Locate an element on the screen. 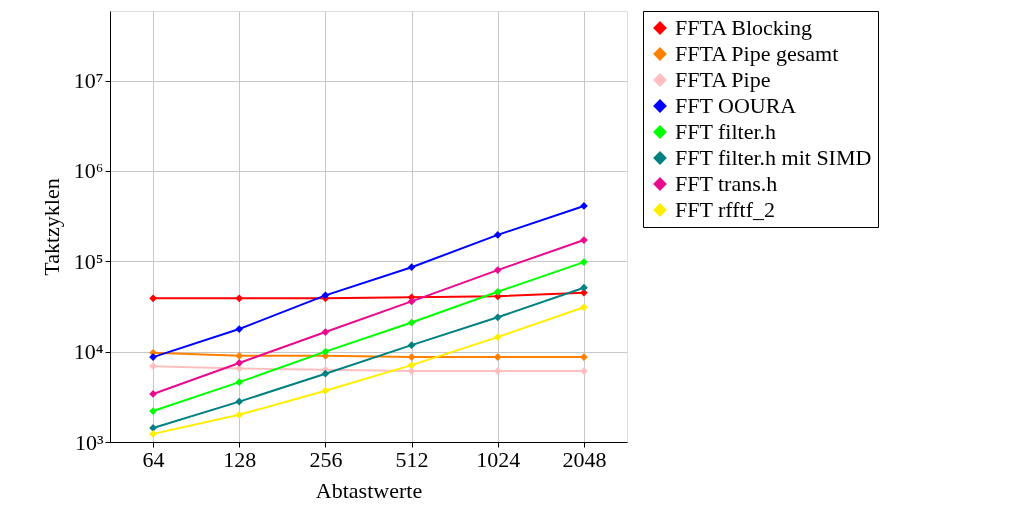 The image size is (1029, 521). legend-label: FFT trans.h is located at coordinates (726, 183).